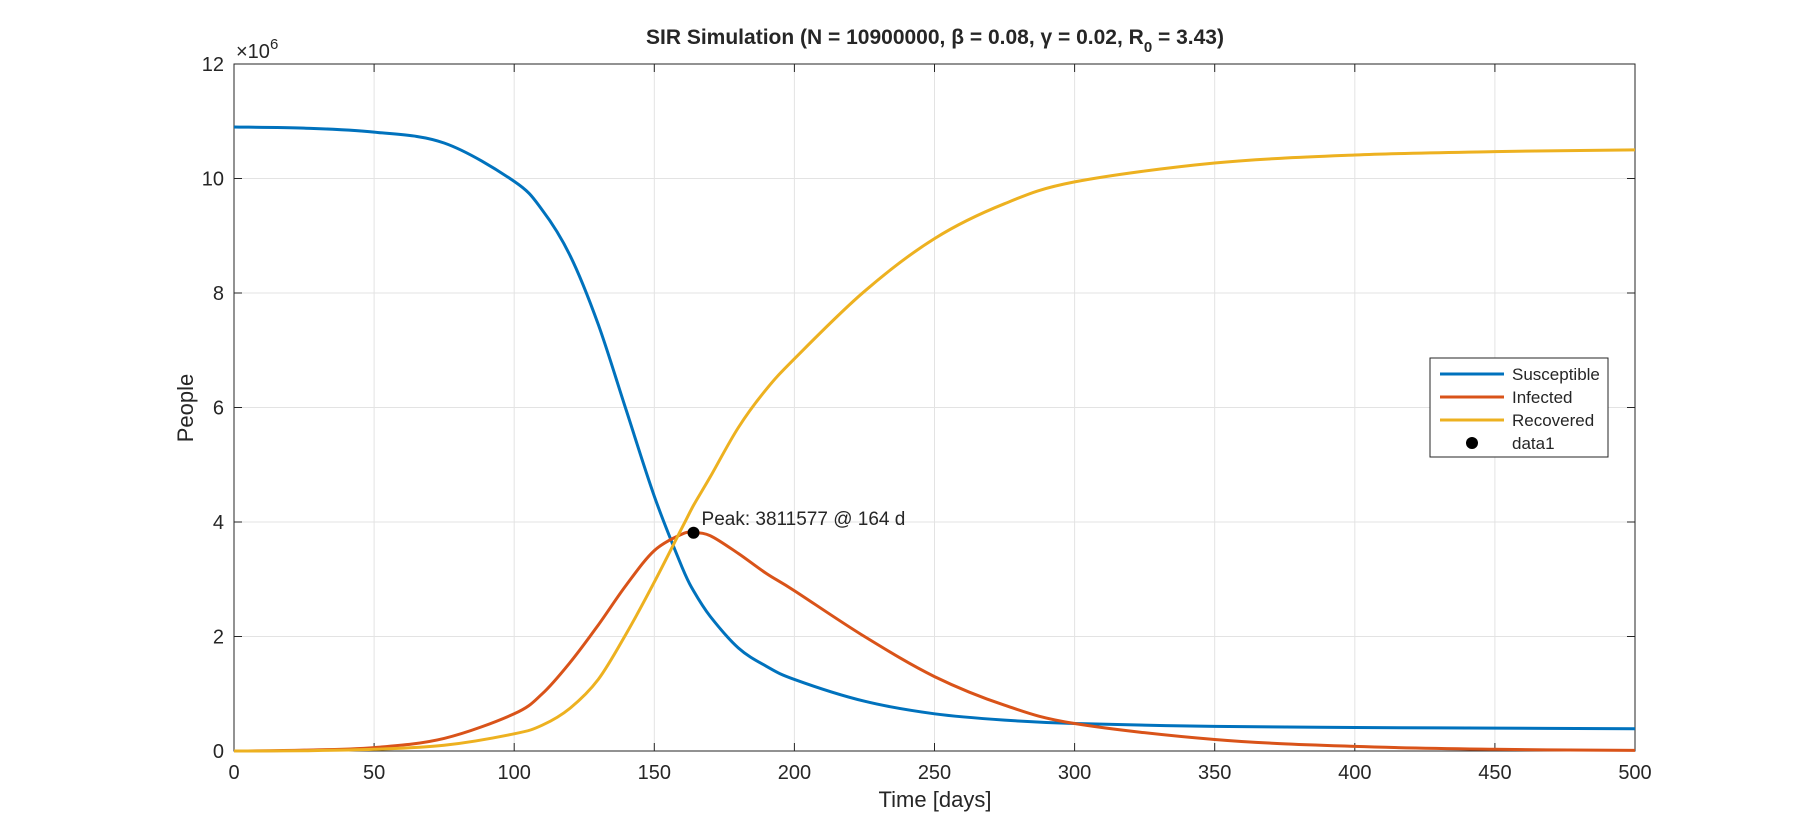  I want to click on legend-label-data1: data1, so click(1533, 443).